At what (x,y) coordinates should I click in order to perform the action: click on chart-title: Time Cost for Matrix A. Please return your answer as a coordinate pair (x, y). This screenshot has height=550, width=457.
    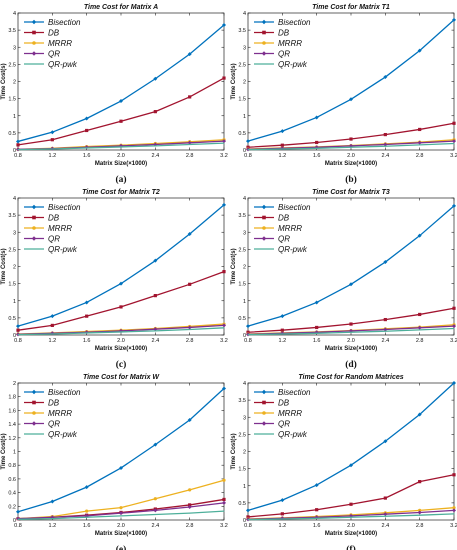
    Looking at the image, I should click on (121, 7).